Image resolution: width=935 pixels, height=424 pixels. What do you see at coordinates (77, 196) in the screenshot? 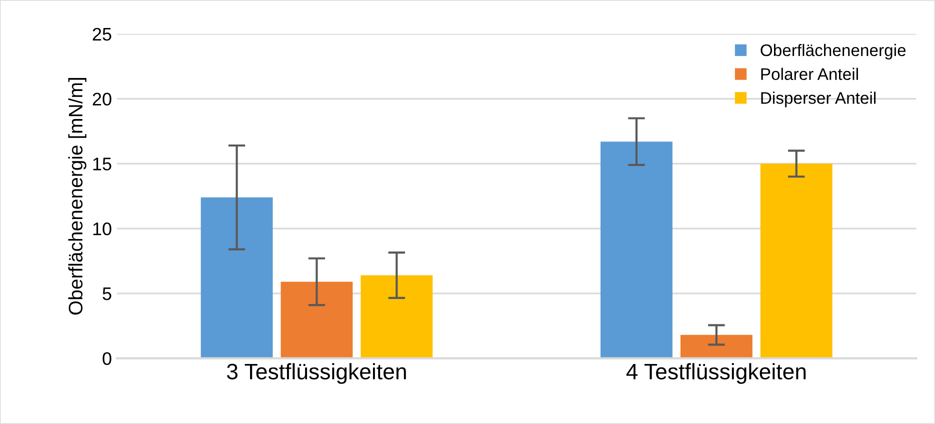
I see `y-axis-title: Oberflächenenergie [mN/m]` at bounding box center [77, 196].